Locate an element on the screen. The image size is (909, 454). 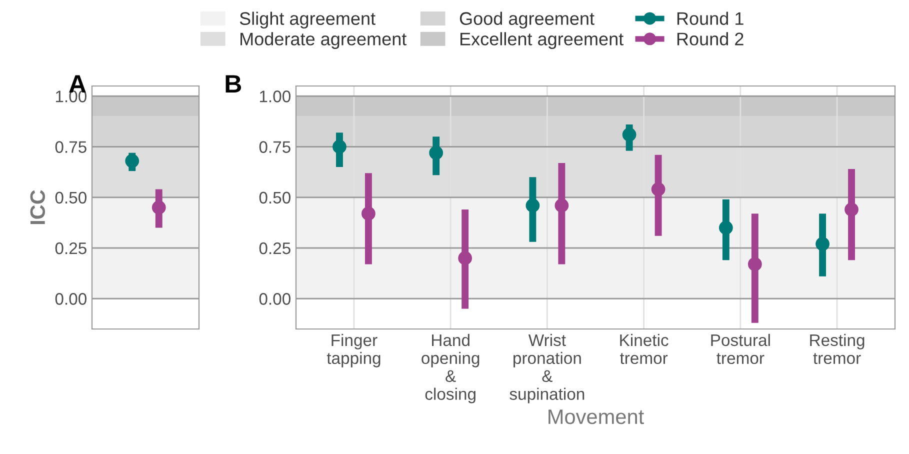
x-tick-label: Finger tapping is located at coordinates (353, 351).